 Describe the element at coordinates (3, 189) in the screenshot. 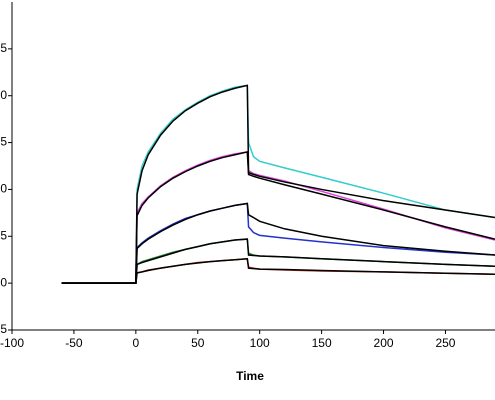

I see `y-tick-label: 10` at that location.